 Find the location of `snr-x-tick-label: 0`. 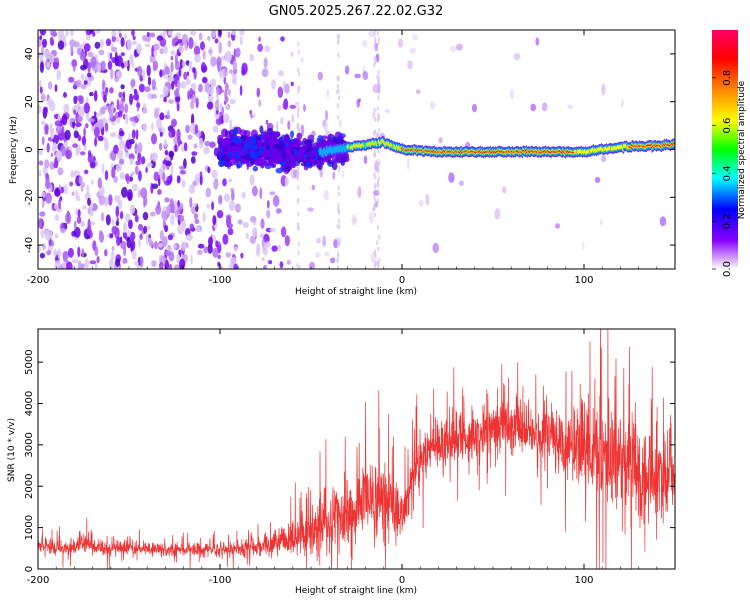

snr-x-tick-label: 0 is located at coordinates (402, 580).